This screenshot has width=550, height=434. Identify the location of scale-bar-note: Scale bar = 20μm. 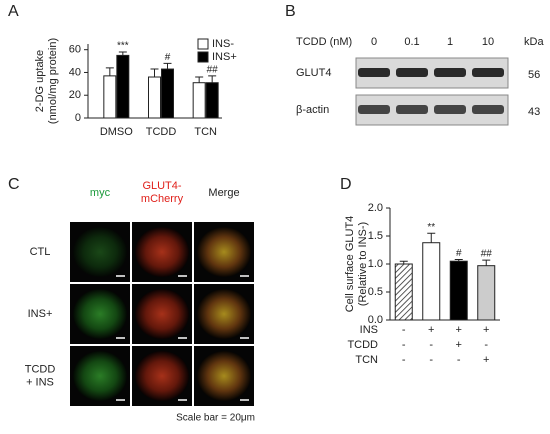
(215, 418).